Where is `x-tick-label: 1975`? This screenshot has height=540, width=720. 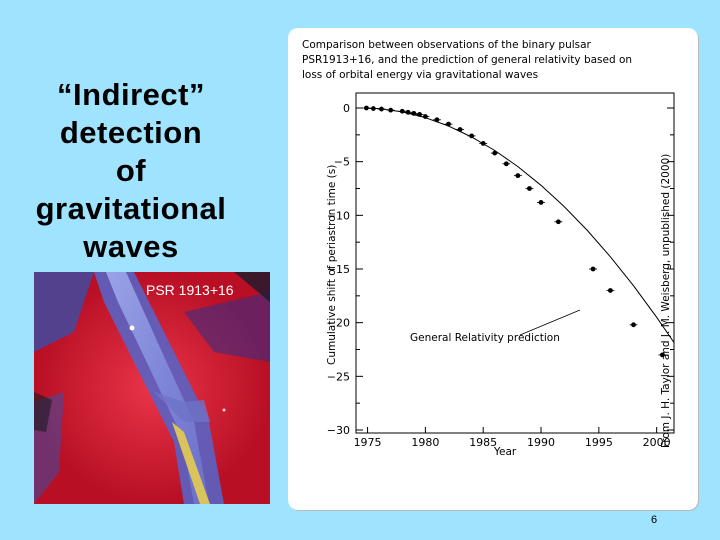 x-tick-label: 1975 is located at coordinates (368, 442).